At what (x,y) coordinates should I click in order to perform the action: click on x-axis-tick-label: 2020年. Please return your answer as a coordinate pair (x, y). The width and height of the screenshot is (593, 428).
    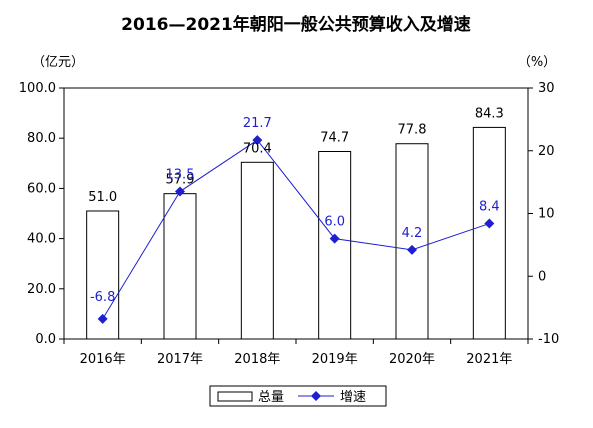
    Looking at the image, I should click on (412, 359).